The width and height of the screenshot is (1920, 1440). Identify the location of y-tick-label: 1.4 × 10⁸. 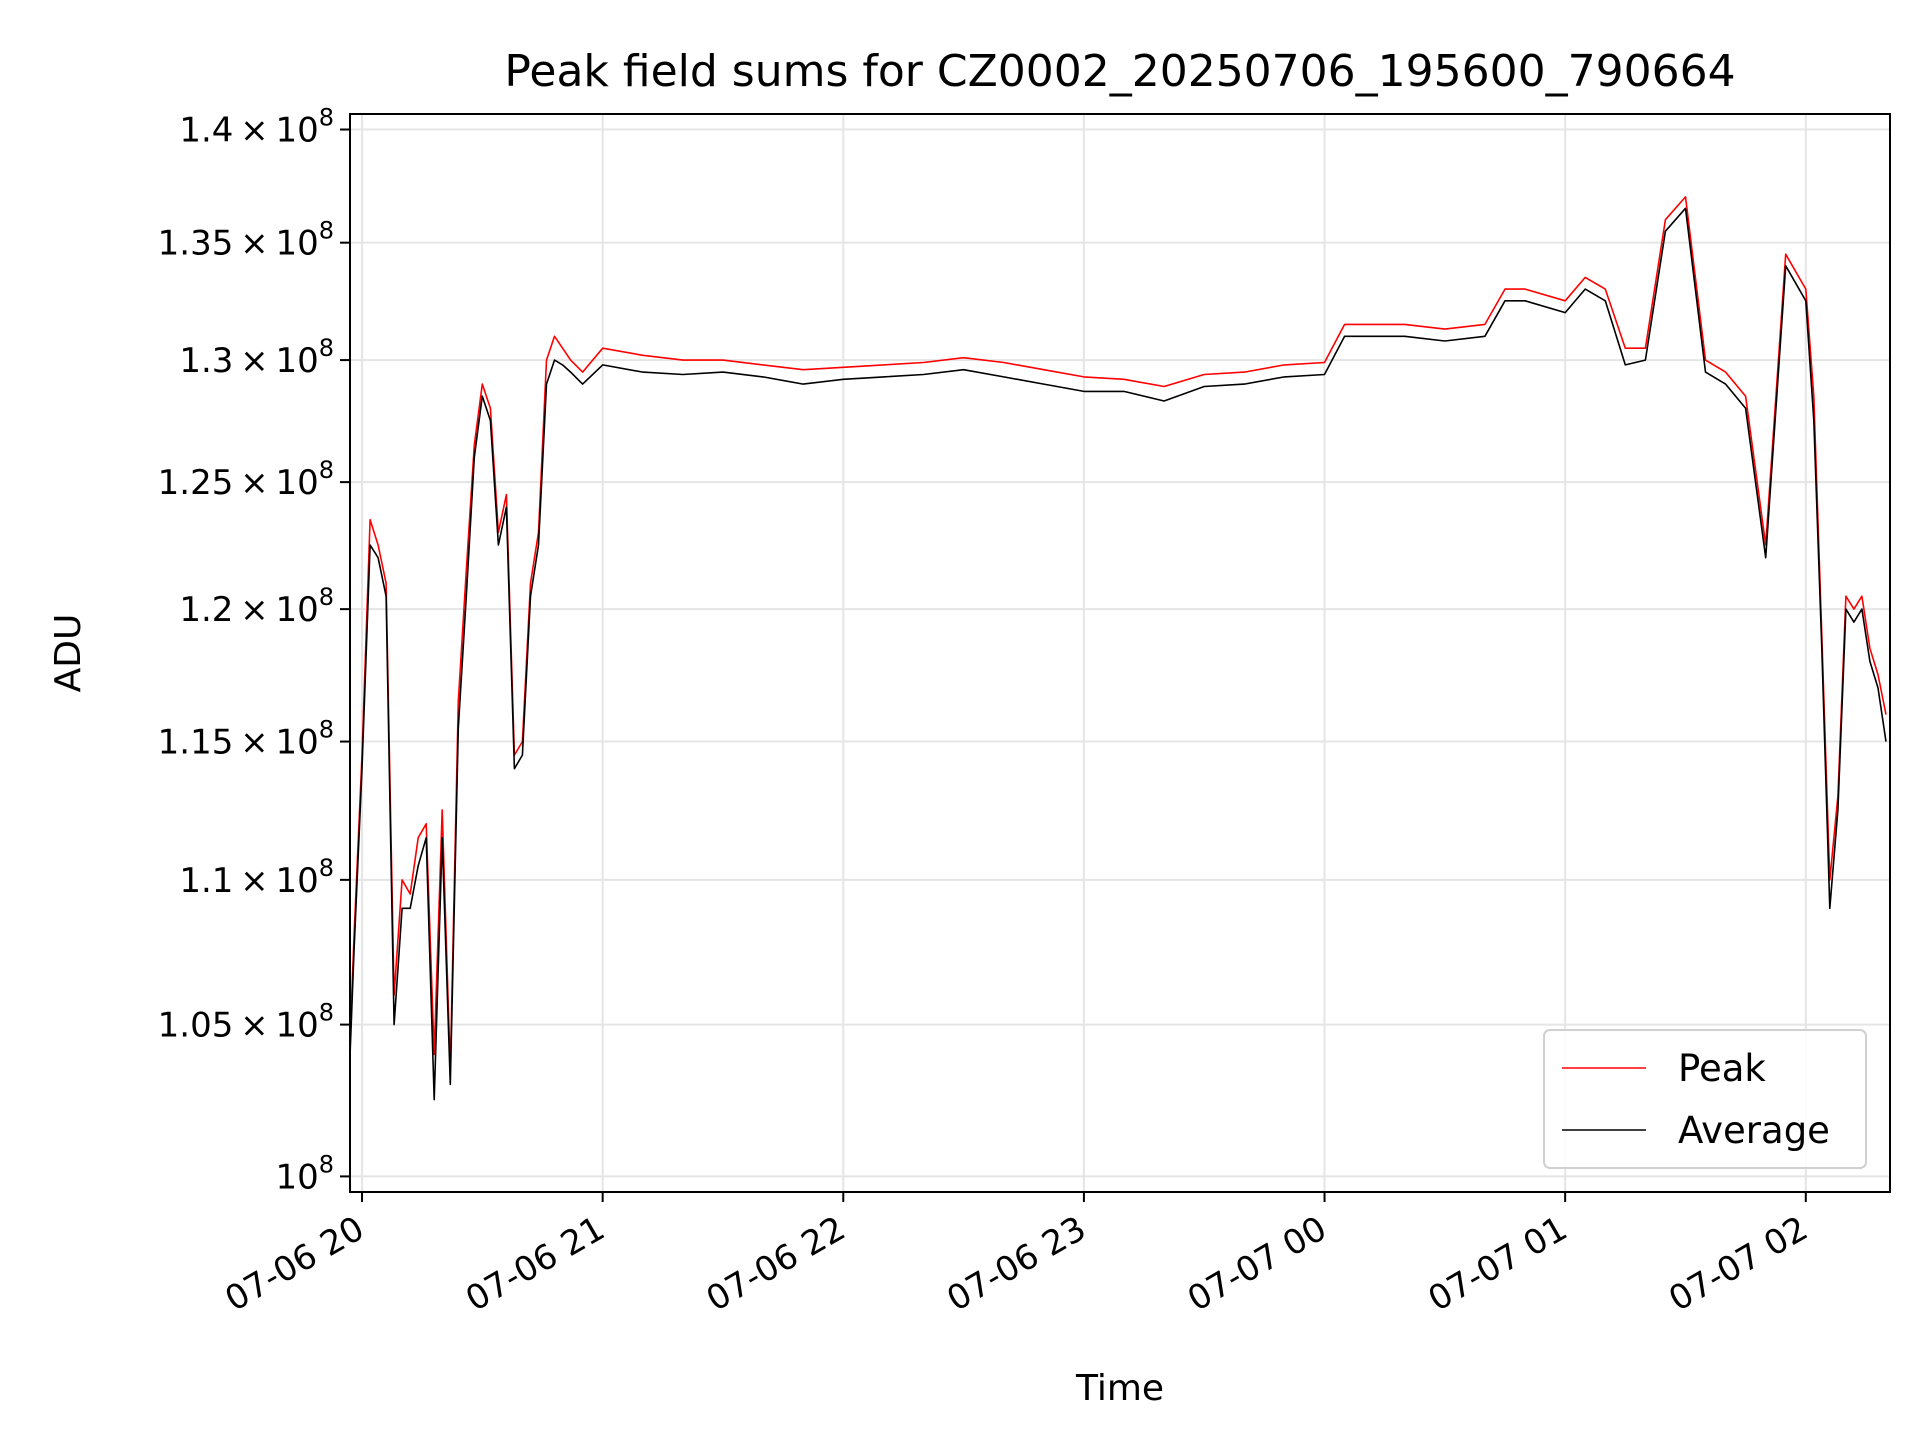
(256, 127).